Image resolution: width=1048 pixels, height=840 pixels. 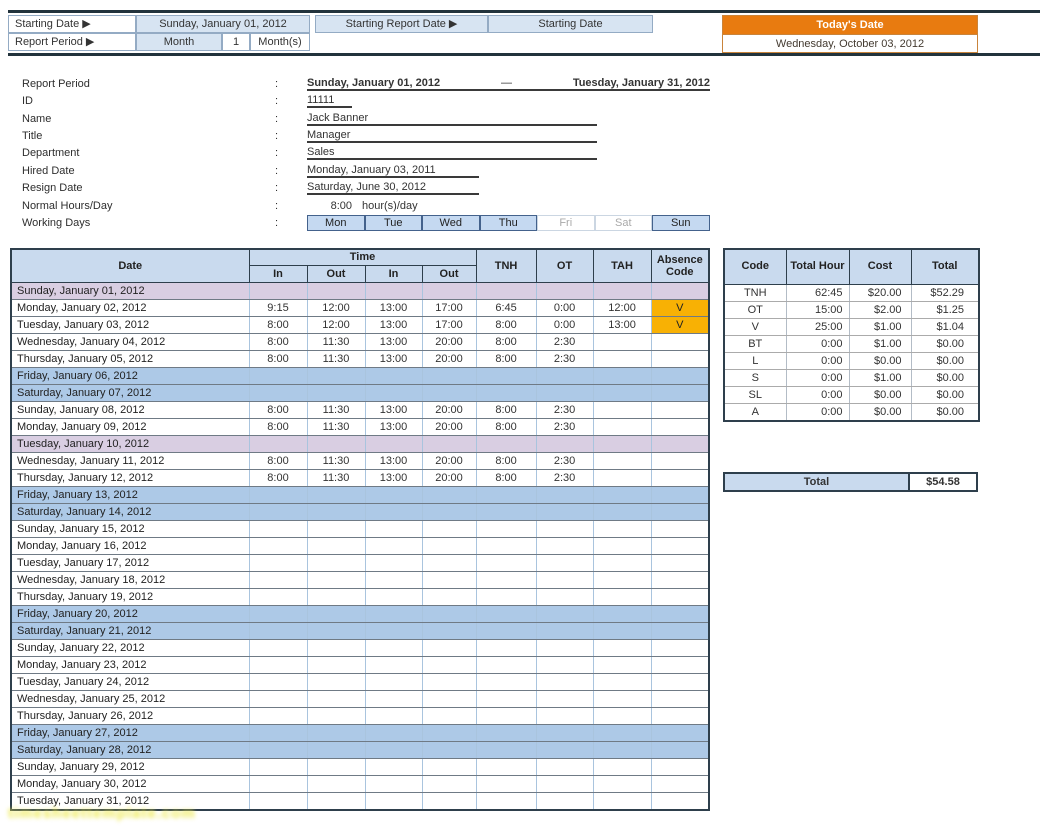 I want to click on report-period-from: Sunday, January 01, 2012, so click(x=374, y=82).